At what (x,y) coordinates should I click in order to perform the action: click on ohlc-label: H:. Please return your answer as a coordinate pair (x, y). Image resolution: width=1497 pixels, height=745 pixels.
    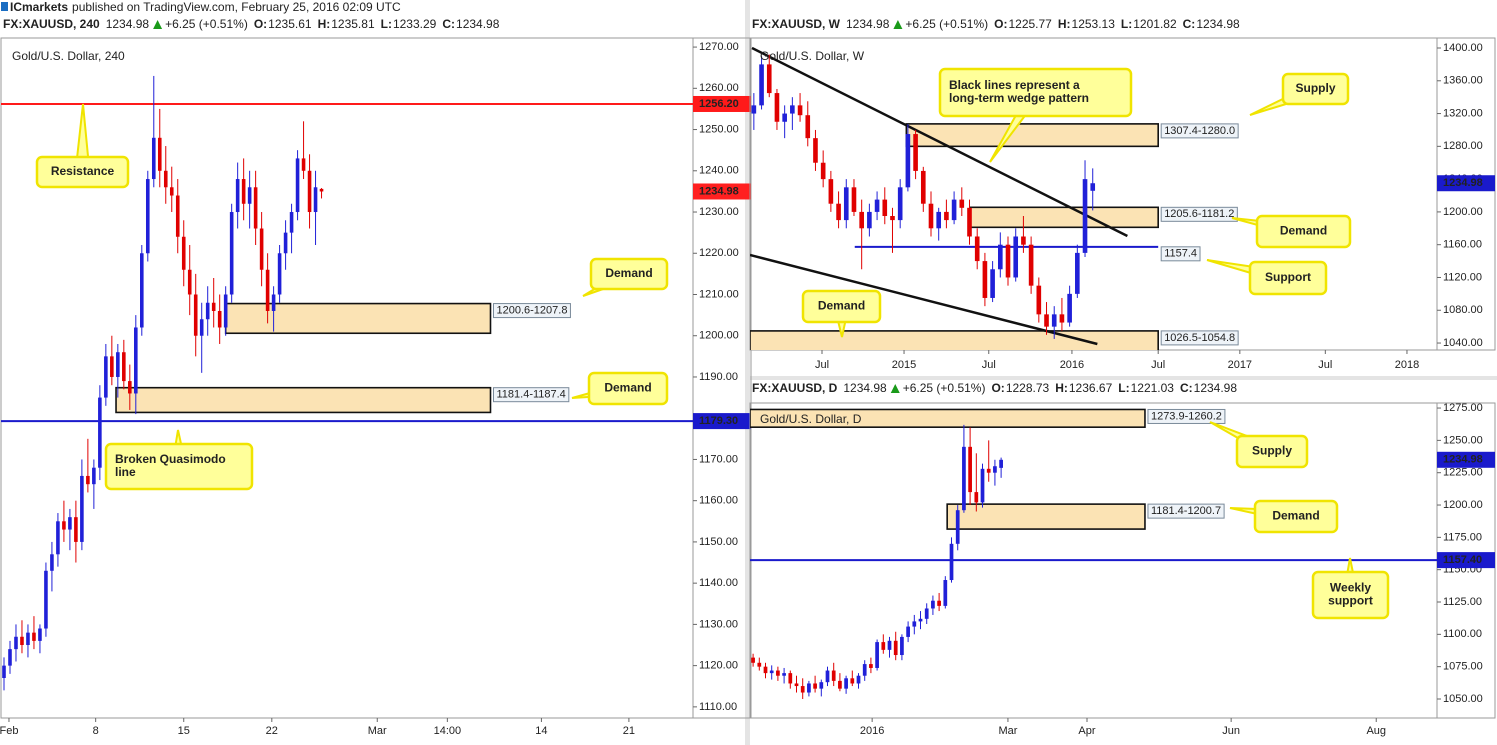
    Looking at the image, I should click on (324, 24).